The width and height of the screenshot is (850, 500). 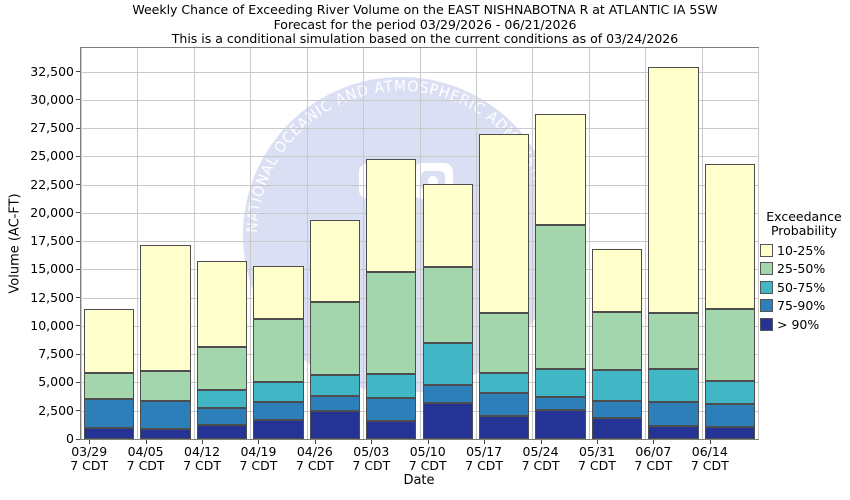 I want to click on legend-entry: 25-50%, so click(x=804, y=269).